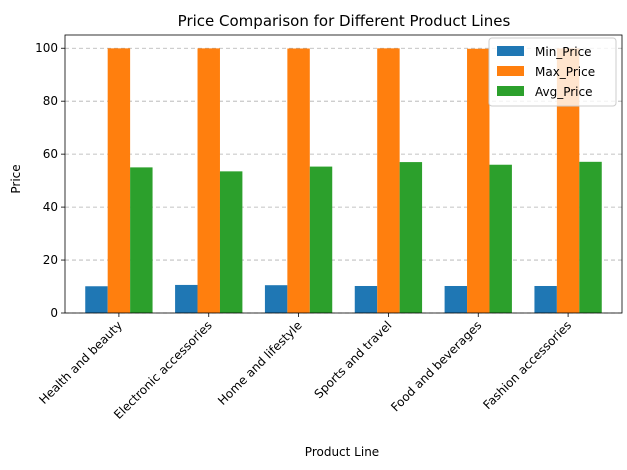  What do you see at coordinates (46, 48) in the screenshot?
I see `y-tick-label: 100` at bounding box center [46, 48].